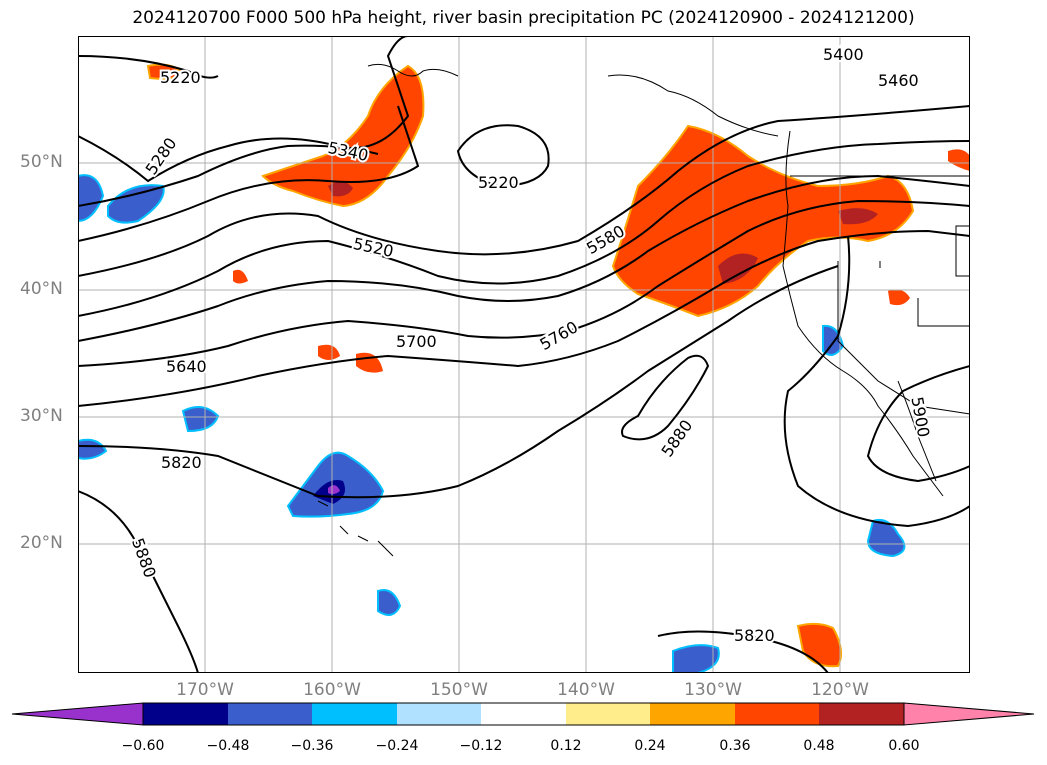 Image resolution: width=1047 pixels, height=765 pixels. What do you see at coordinates (332, 690) in the screenshot?
I see `lon-label: 160°W` at bounding box center [332, 690].